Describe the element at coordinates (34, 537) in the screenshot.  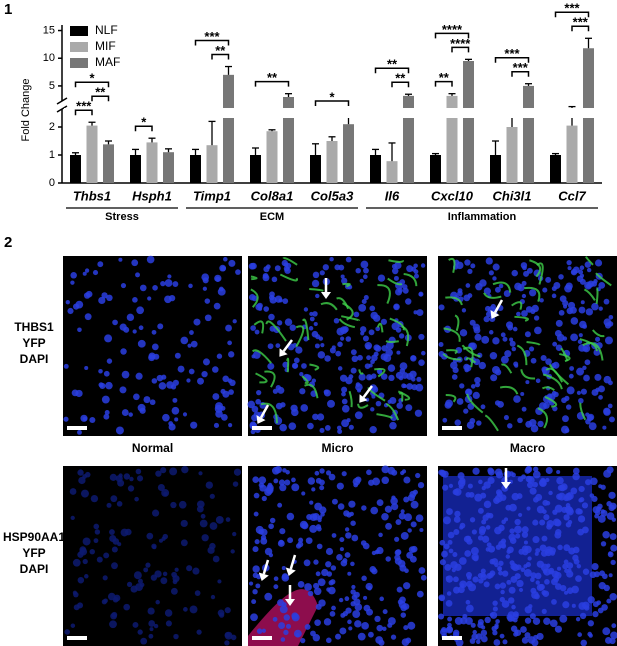
I see `stain-label: HSP90AA1` at that location.